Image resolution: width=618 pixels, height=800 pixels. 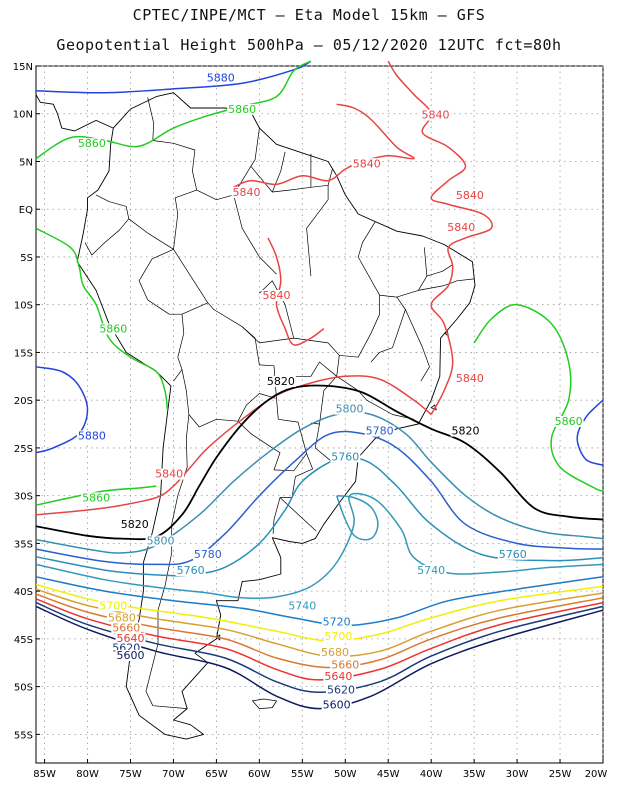 What do you see at coordinates (23, 401) in the screenshot?
I see `latitude-label: 20S` at bounding box center [23, 401].